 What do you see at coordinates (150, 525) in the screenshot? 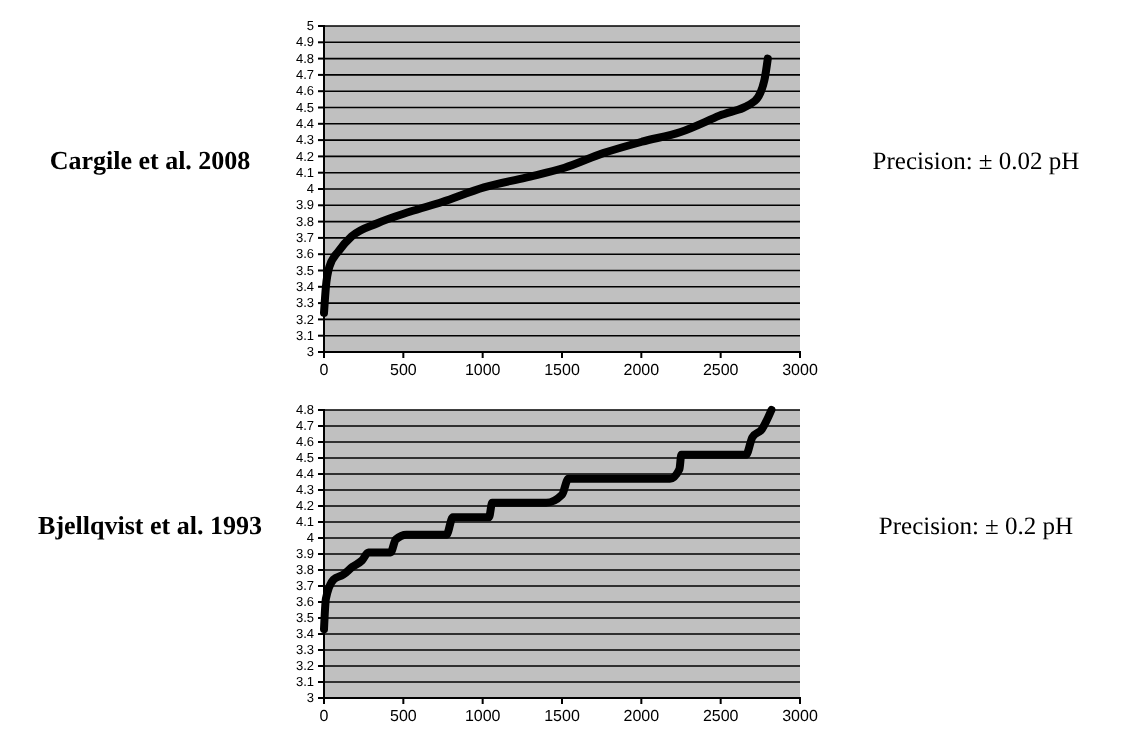
I see `text: Bjellqvist et al. 1993` at bounding box center [150, 525].